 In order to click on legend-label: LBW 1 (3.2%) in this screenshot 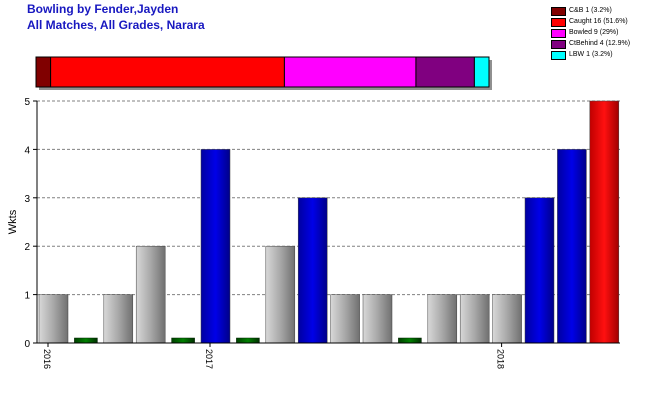, I will do `click(591, 54)`.